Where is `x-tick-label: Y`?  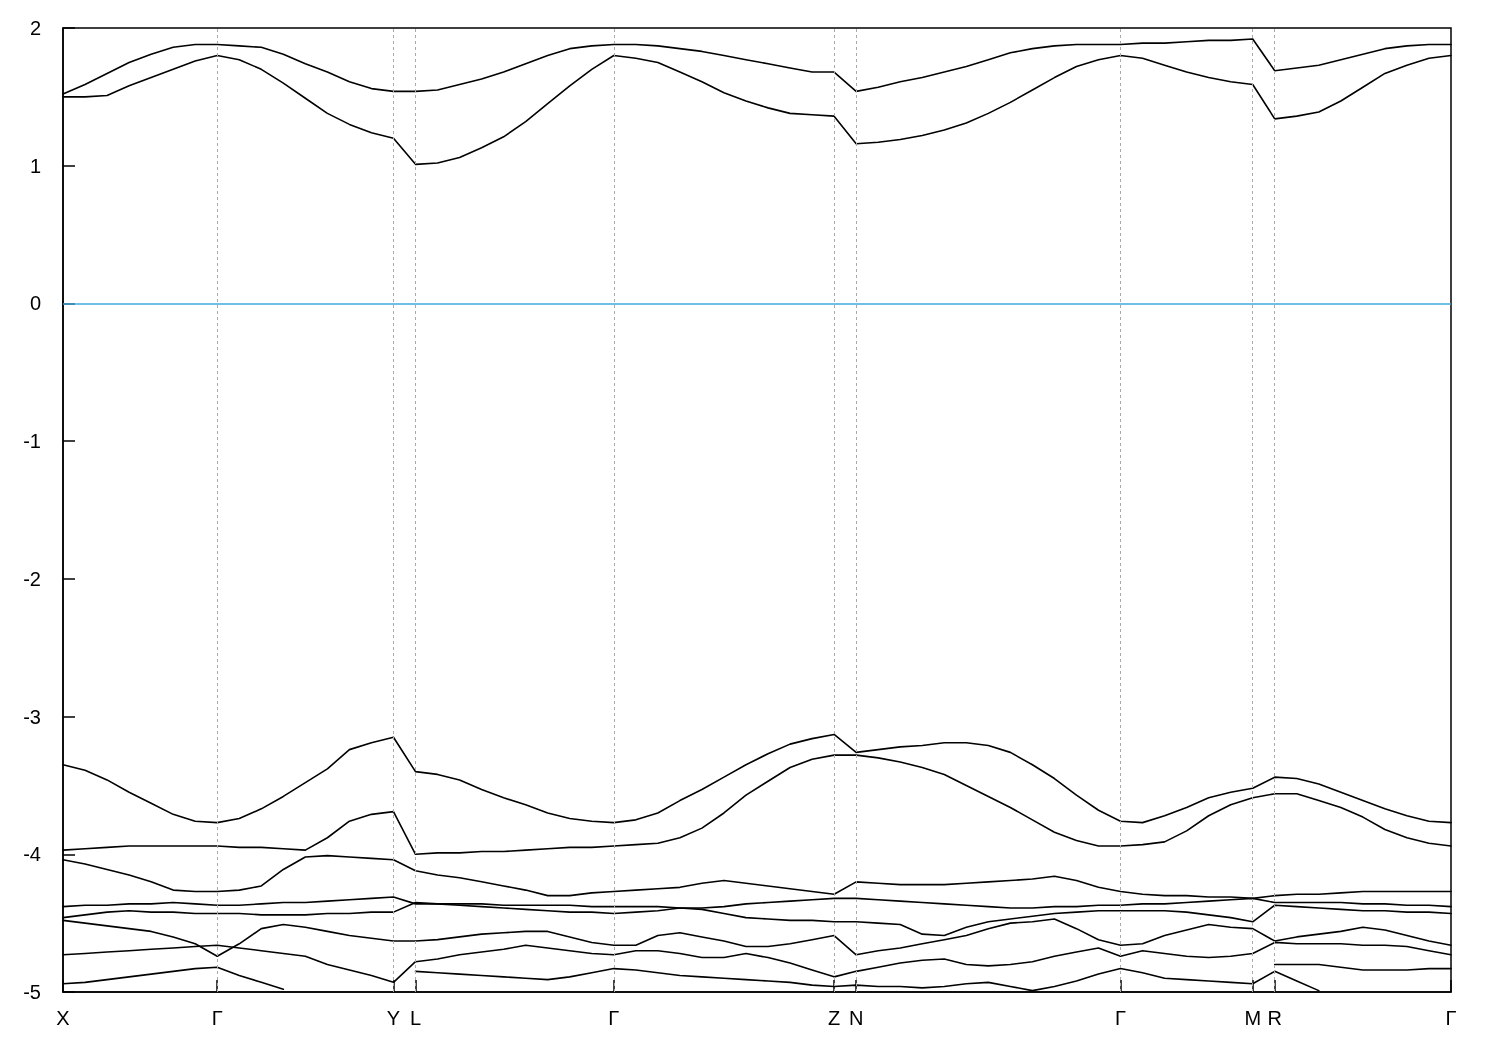 x-tick-label: Y is located at coordinates (393, 1018).